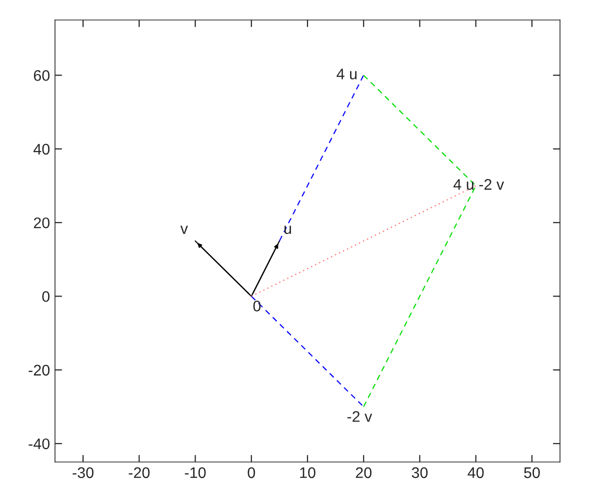 The image size is (600, 500). Describe the element at coordinates (532, 472) in the screenshot. I see `x-tick-label: 50` at that location.